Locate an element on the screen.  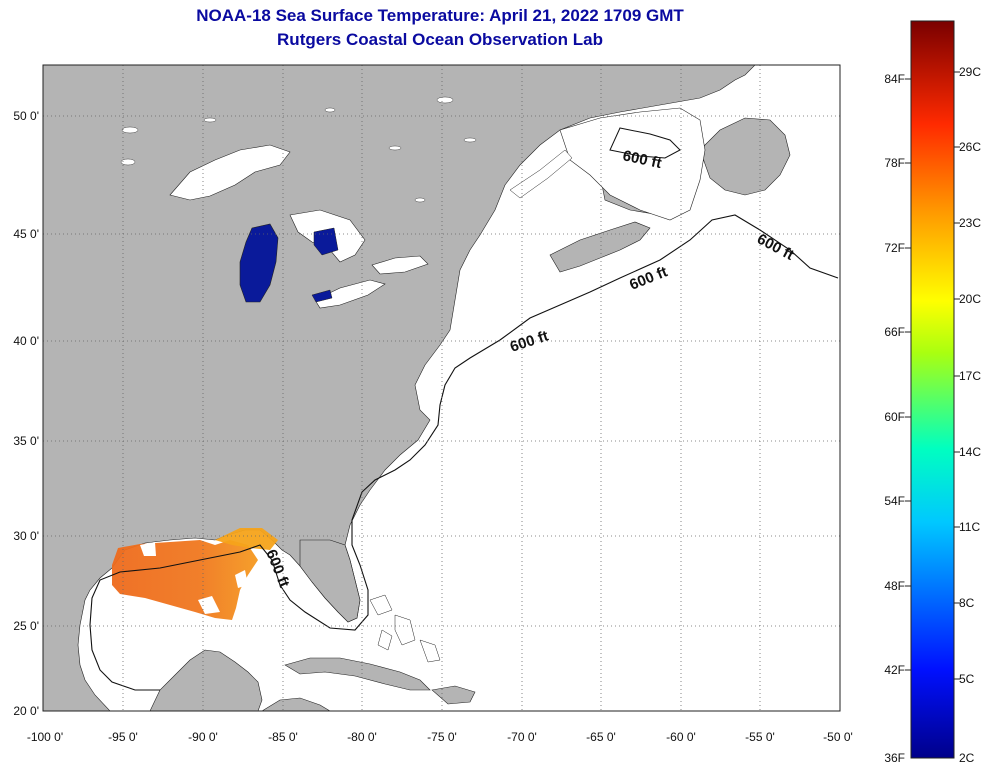
lon-tick-label: -90 0' is located at coordinates (203, 737).